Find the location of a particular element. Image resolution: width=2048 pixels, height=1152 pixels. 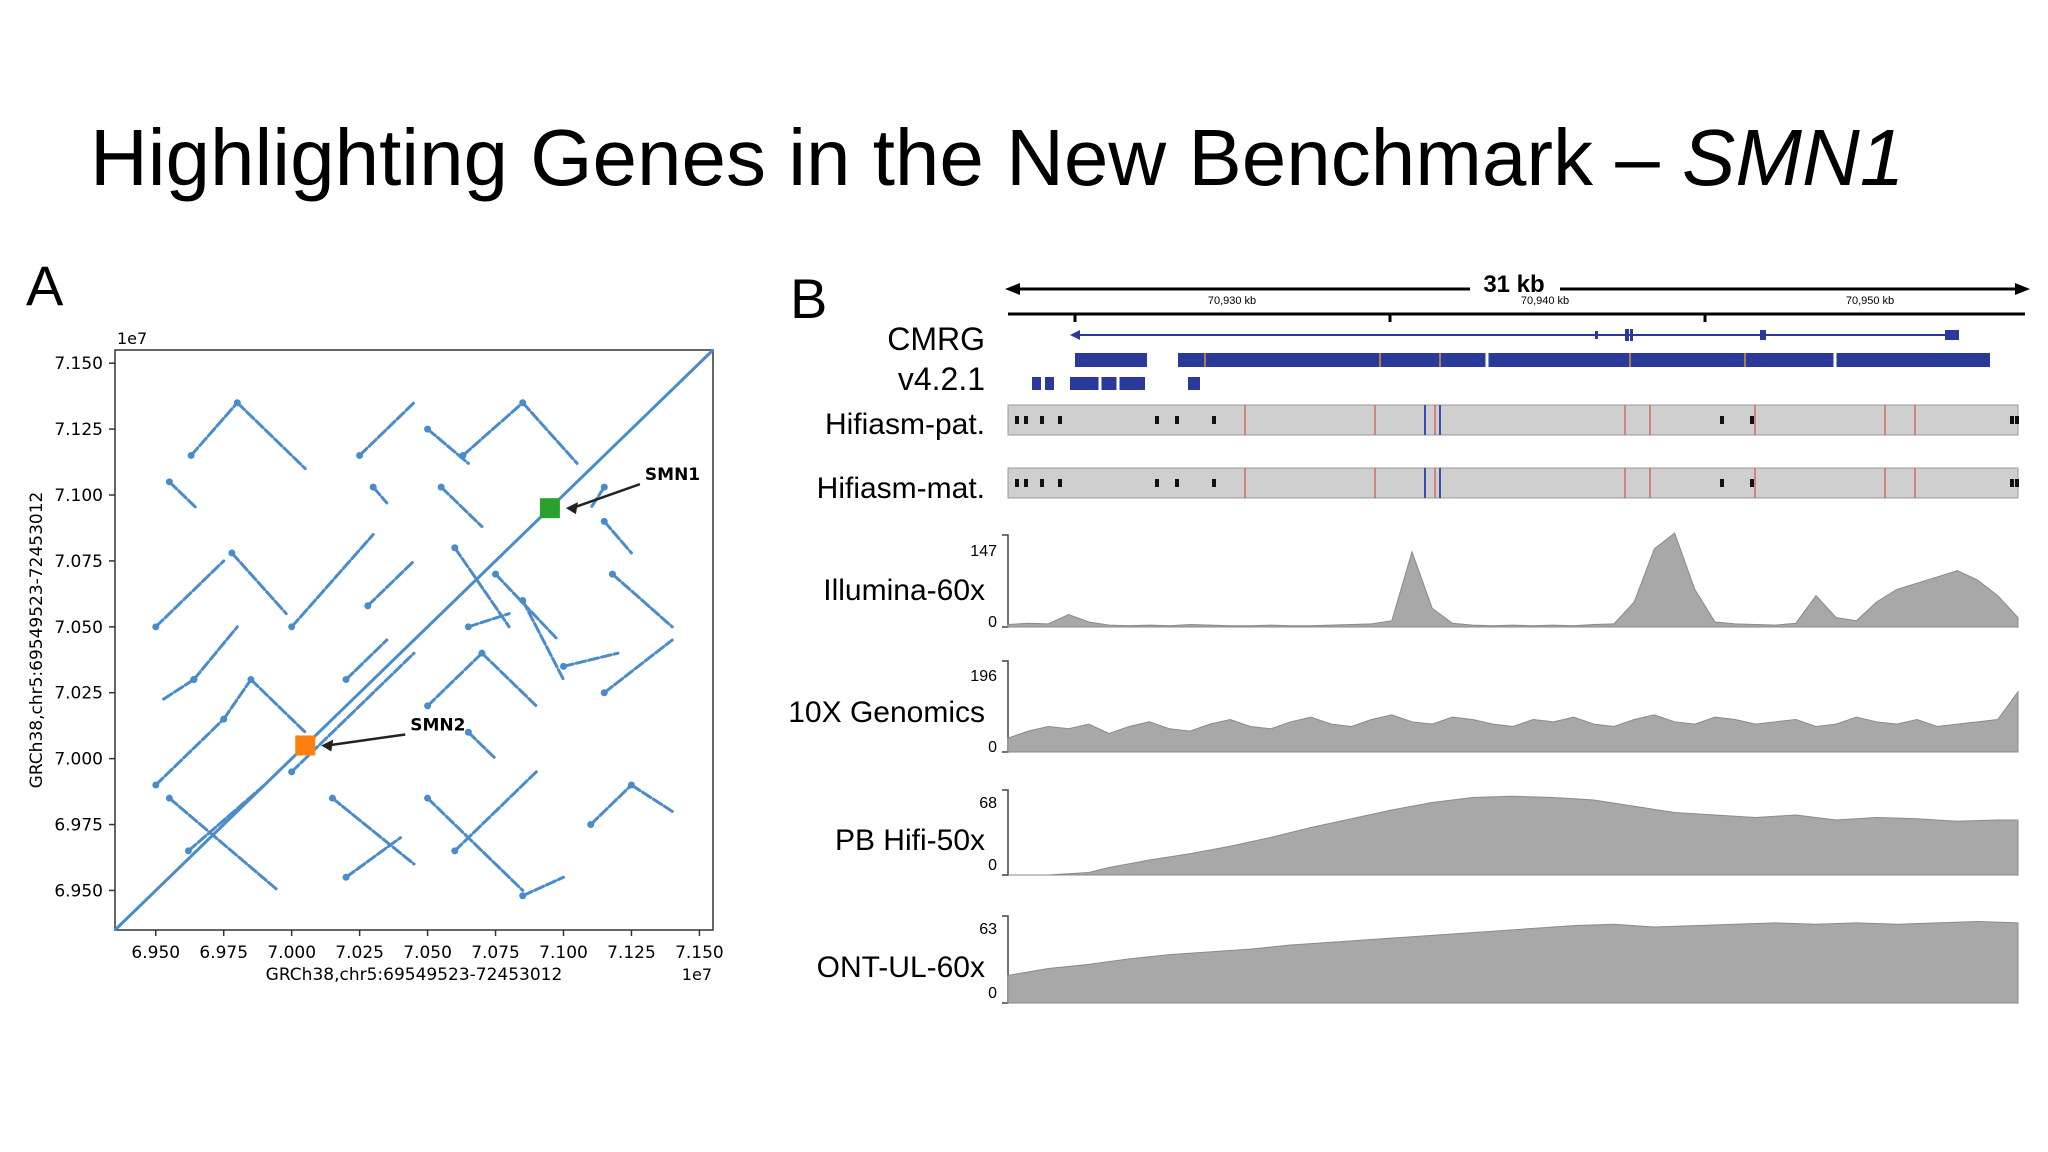

y-tick-label: 7.125 is located at coordinates (78, 430).